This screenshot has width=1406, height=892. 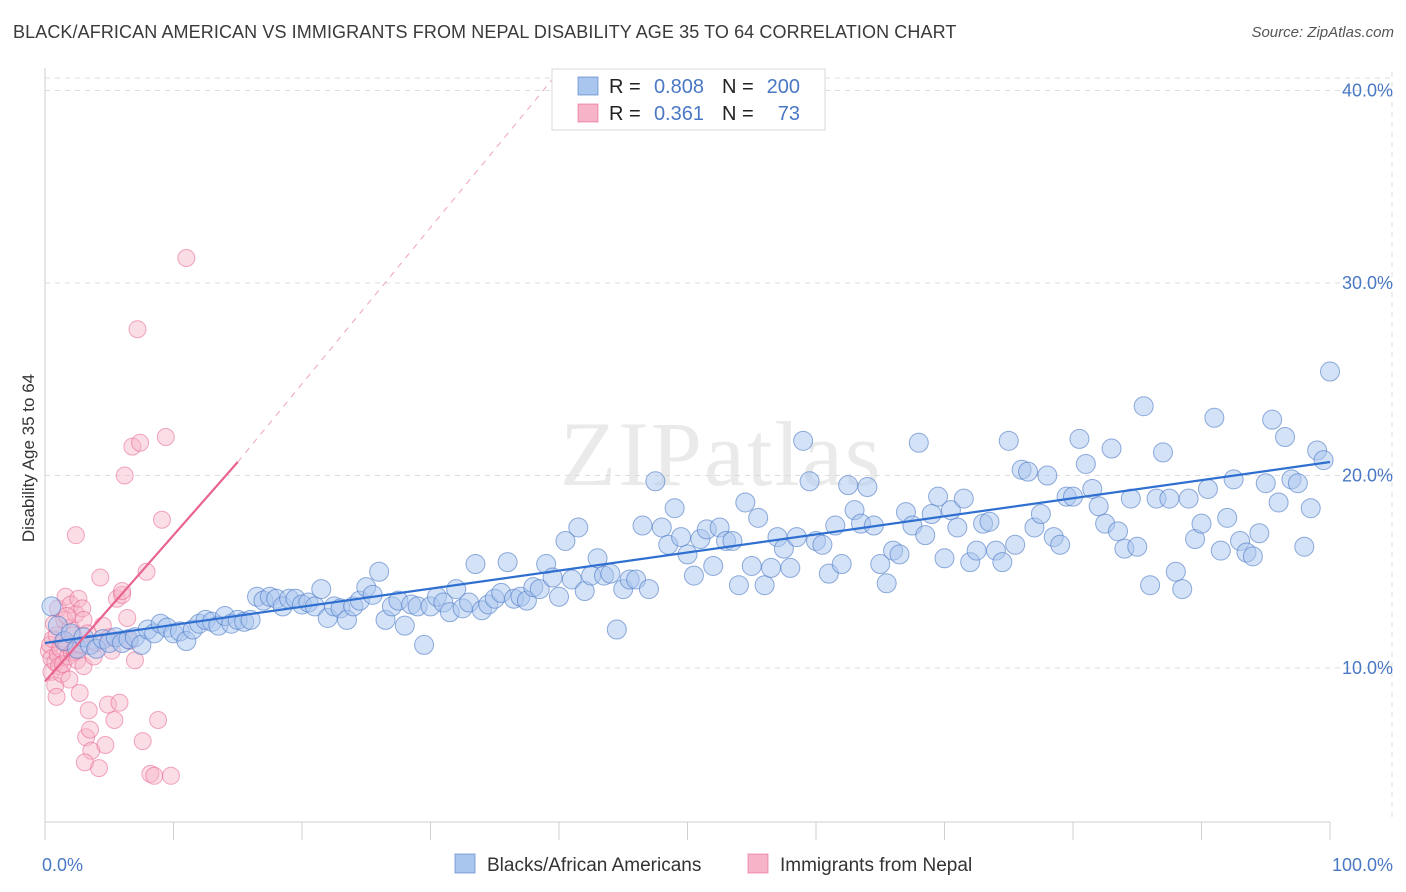 I want to click on y-axis-label: Disability Age 35 to 64, so click(x=28, y=458).